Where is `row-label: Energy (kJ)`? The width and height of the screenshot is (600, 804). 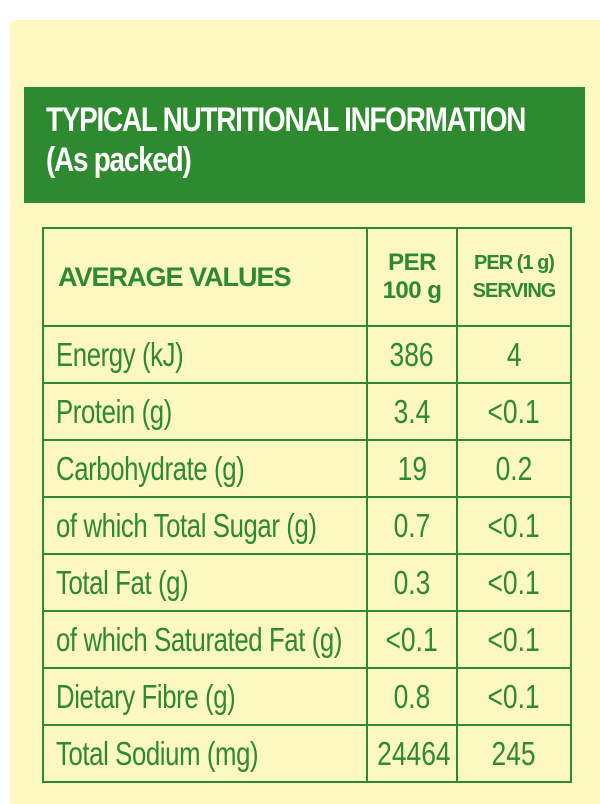
row-label: Energy (kJ) is located at coordinates (205, 354).